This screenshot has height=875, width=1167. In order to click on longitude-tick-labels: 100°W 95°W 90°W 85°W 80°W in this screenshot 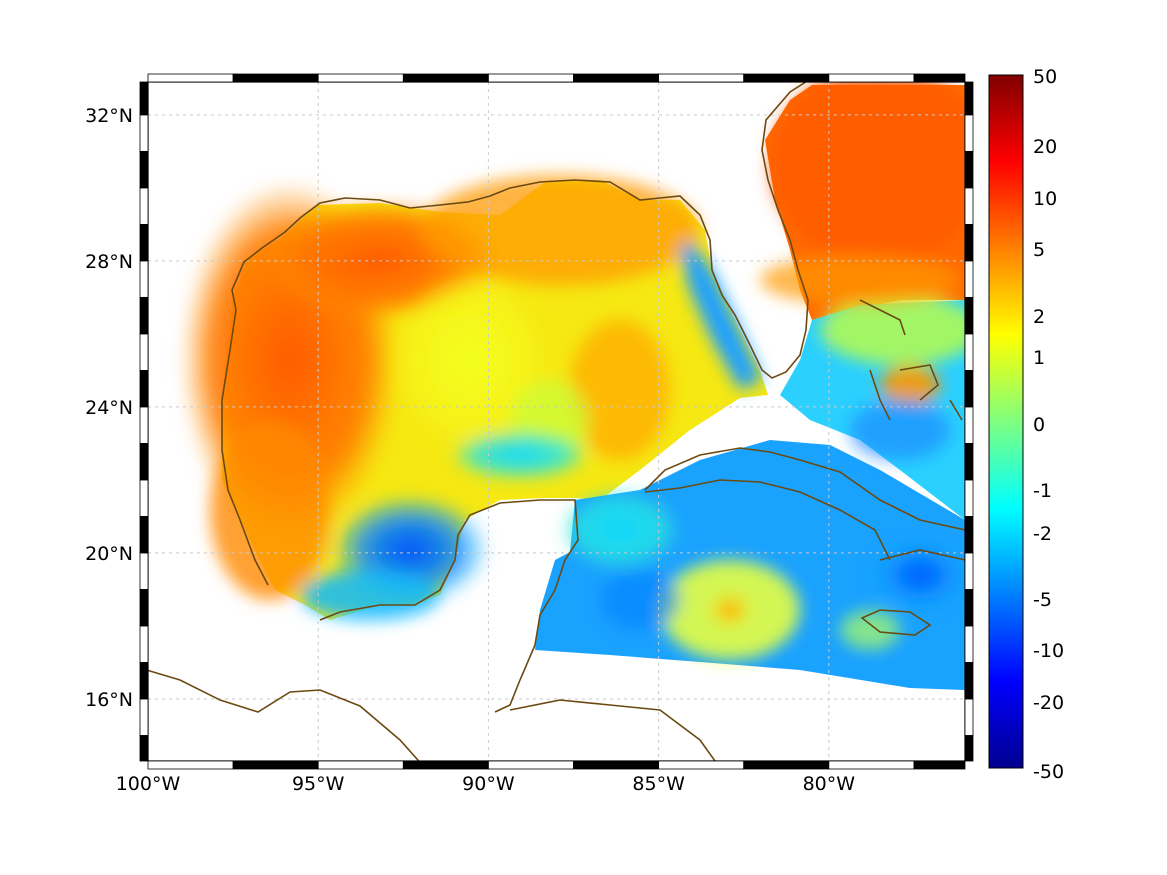, I will do `click(486, 784)`.